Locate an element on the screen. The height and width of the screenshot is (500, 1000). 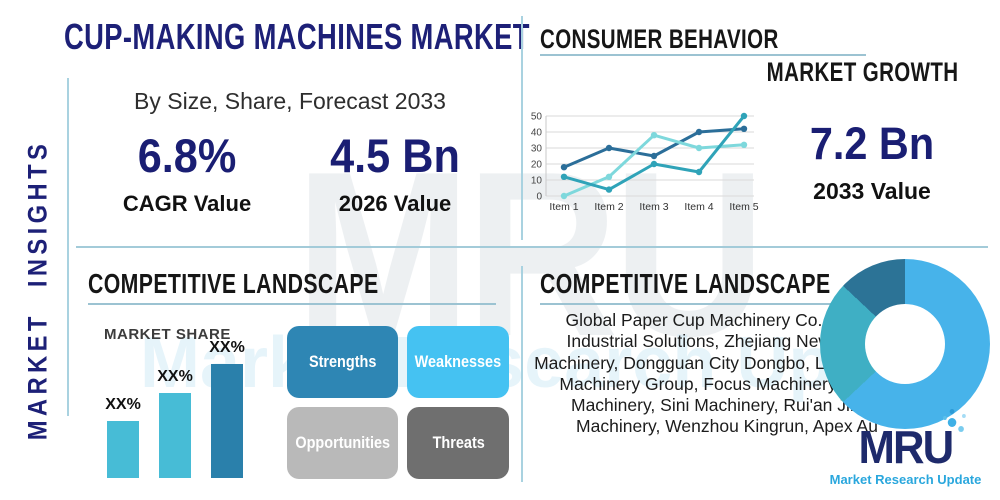
swot-cell-label: Opportunities is located at coordinates (343, 442).